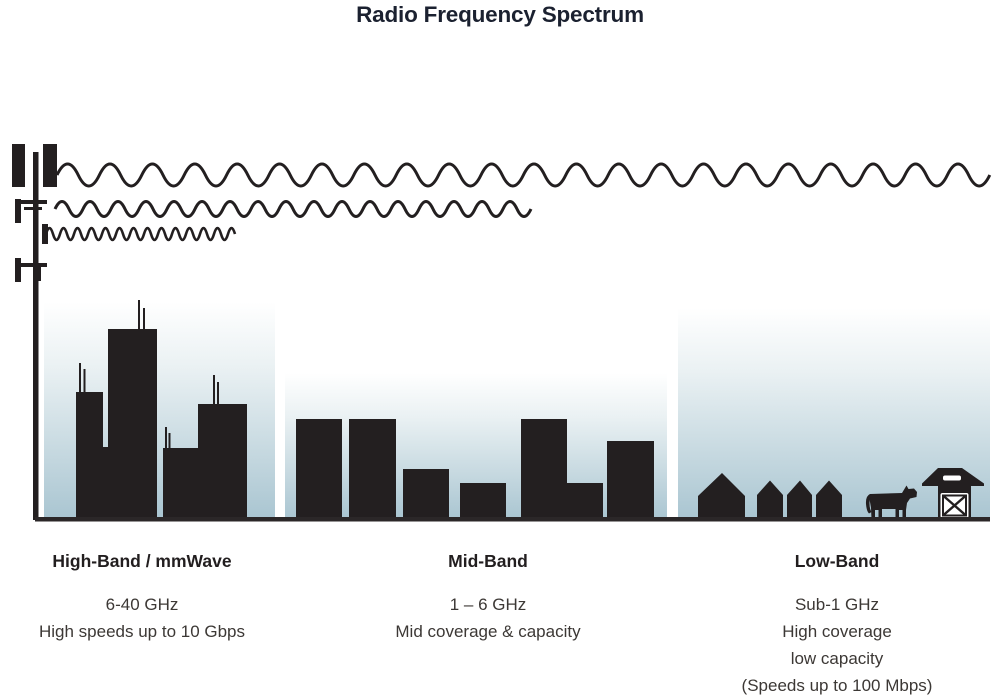 This screenshot has height=700, width=1000. Describe the element at coordinates (488, 561) in the screenshot. I see `mid-band-heading: Mid-Band` at that location.